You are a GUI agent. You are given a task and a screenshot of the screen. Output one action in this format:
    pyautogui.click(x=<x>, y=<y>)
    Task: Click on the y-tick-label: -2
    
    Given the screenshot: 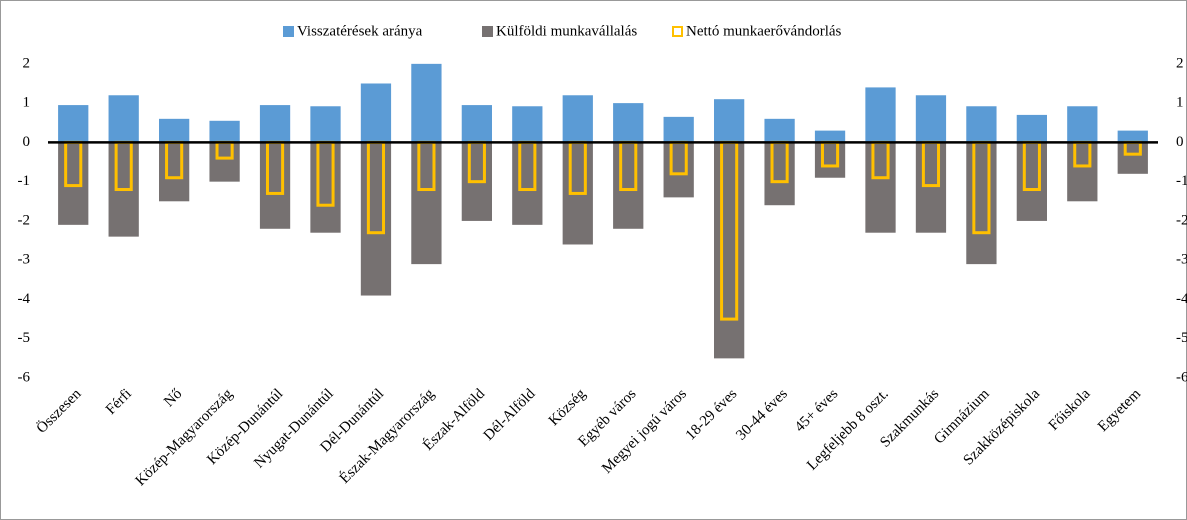 What is the action you would take?
    pyautogui.click(x=24, y=220)
    